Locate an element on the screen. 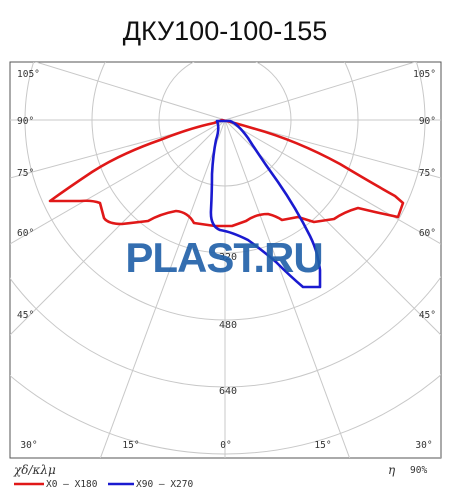 The height and width of the screenshot is (500, 451). legend-label-x90-x270: X90 — X270 is located at coordinates (164, 484).